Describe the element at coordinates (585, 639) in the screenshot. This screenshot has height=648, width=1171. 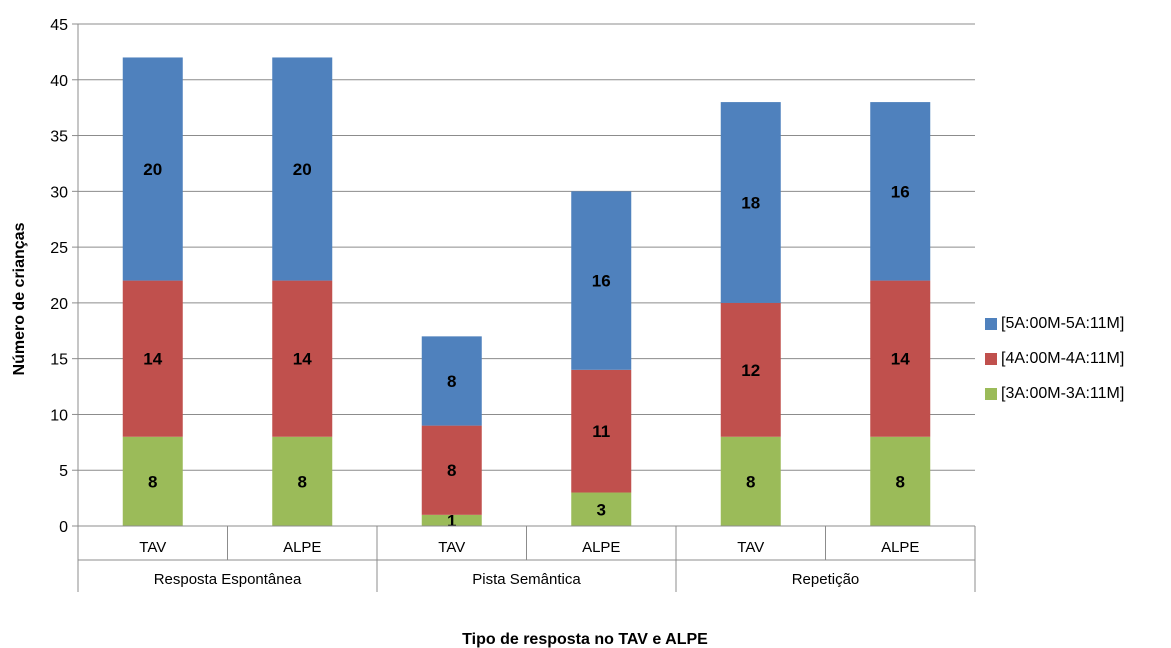
I see `x-axis-title: Tipo de resposta no TAV e ALPE` at that location.